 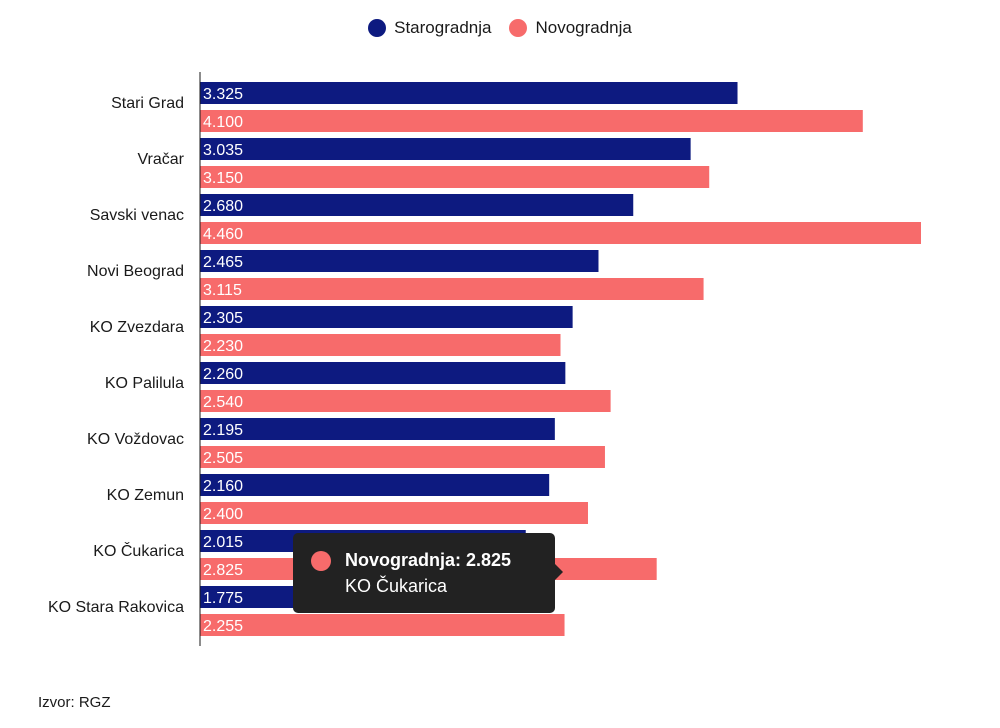 I want to click on tooltip-series-dot, so click(x=321, y=561).